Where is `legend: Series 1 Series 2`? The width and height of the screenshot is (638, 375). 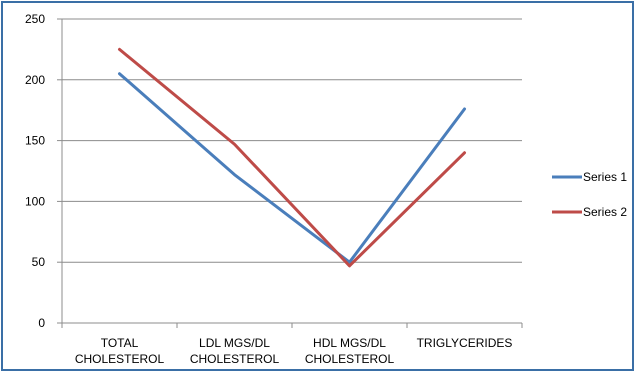
legend: Series 1 Series 2 is located at coordinates (589, 194).